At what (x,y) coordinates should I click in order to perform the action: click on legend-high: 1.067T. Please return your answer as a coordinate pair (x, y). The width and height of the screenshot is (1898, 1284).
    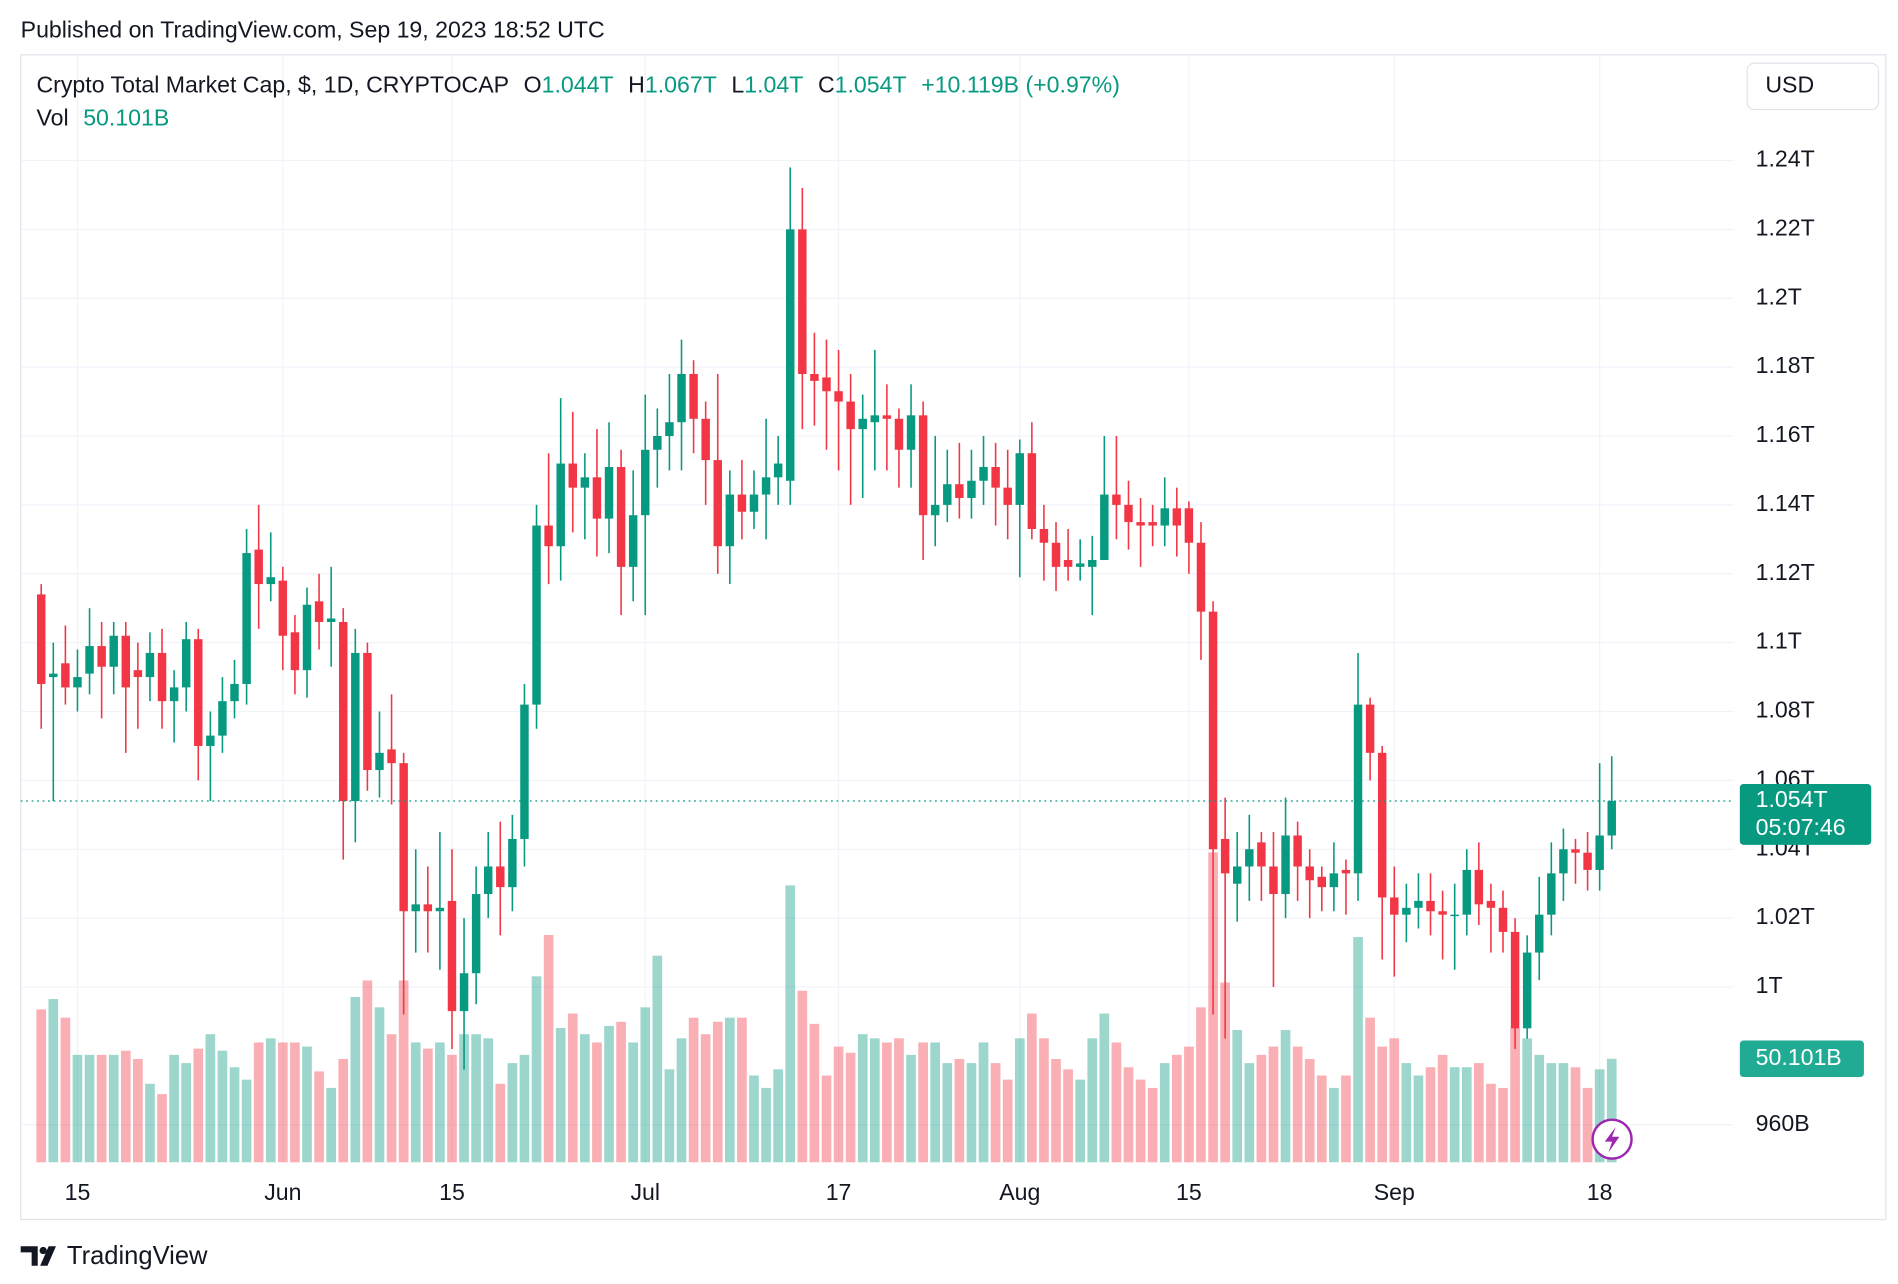
    Looking at the image, I should click on (681, 85).